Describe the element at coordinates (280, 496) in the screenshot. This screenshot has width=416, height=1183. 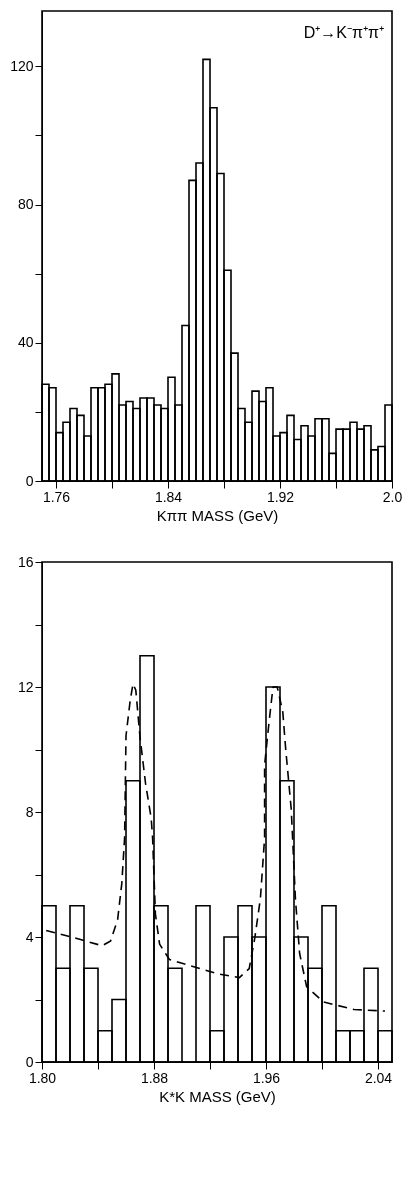
I see `x-tick-label: 1.92` at that location.